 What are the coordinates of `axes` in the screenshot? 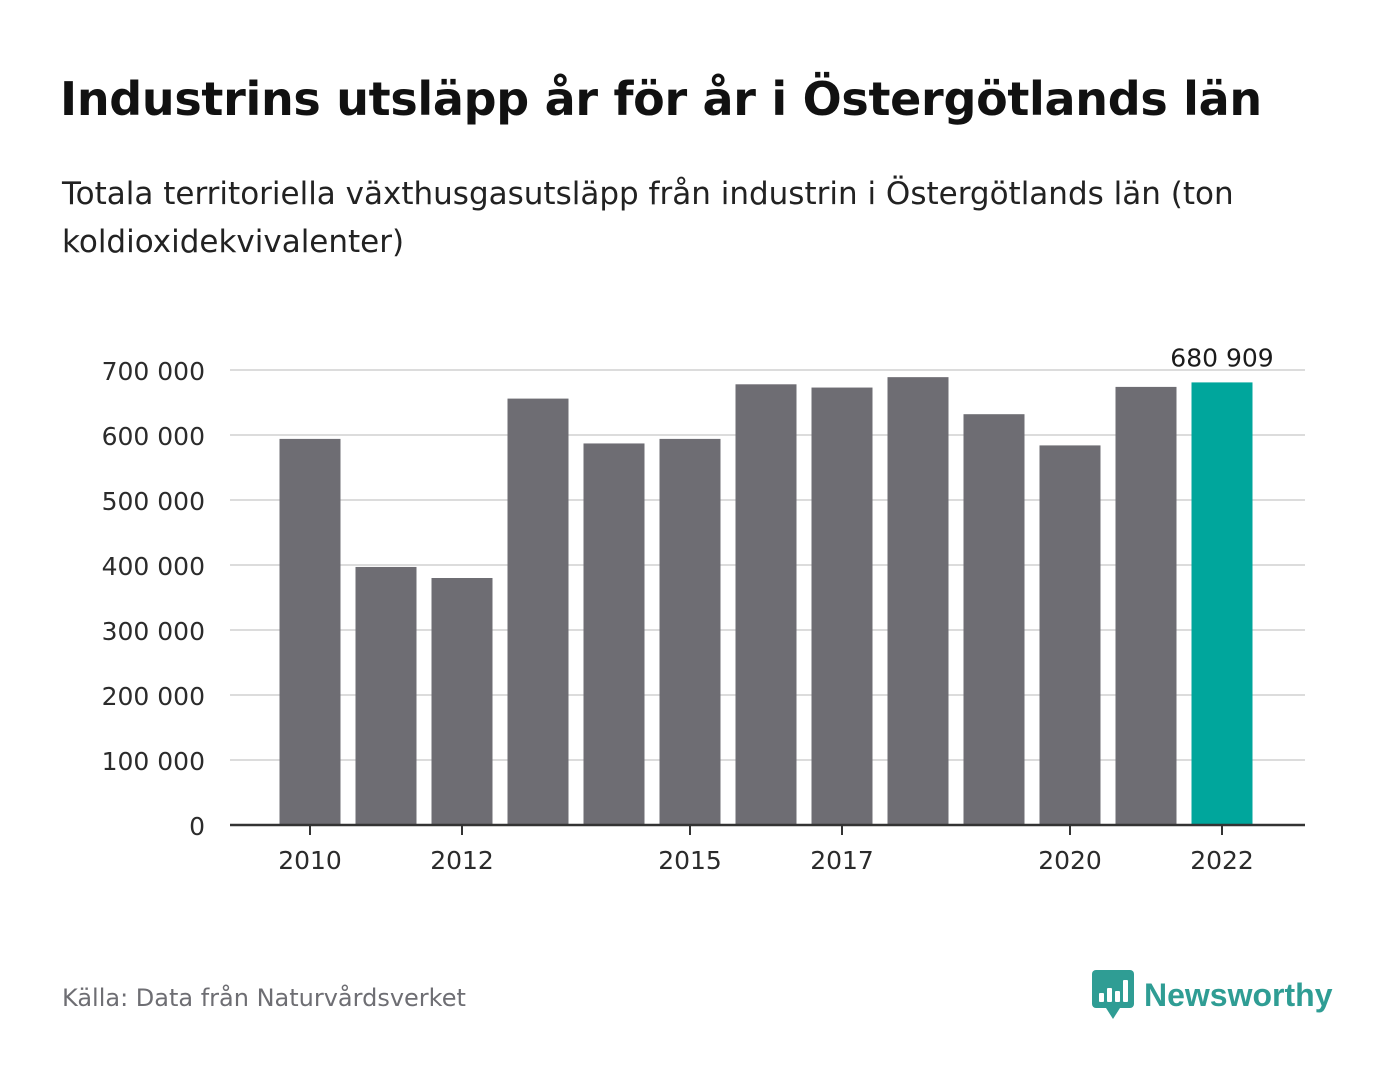 It's located at (767, 829).